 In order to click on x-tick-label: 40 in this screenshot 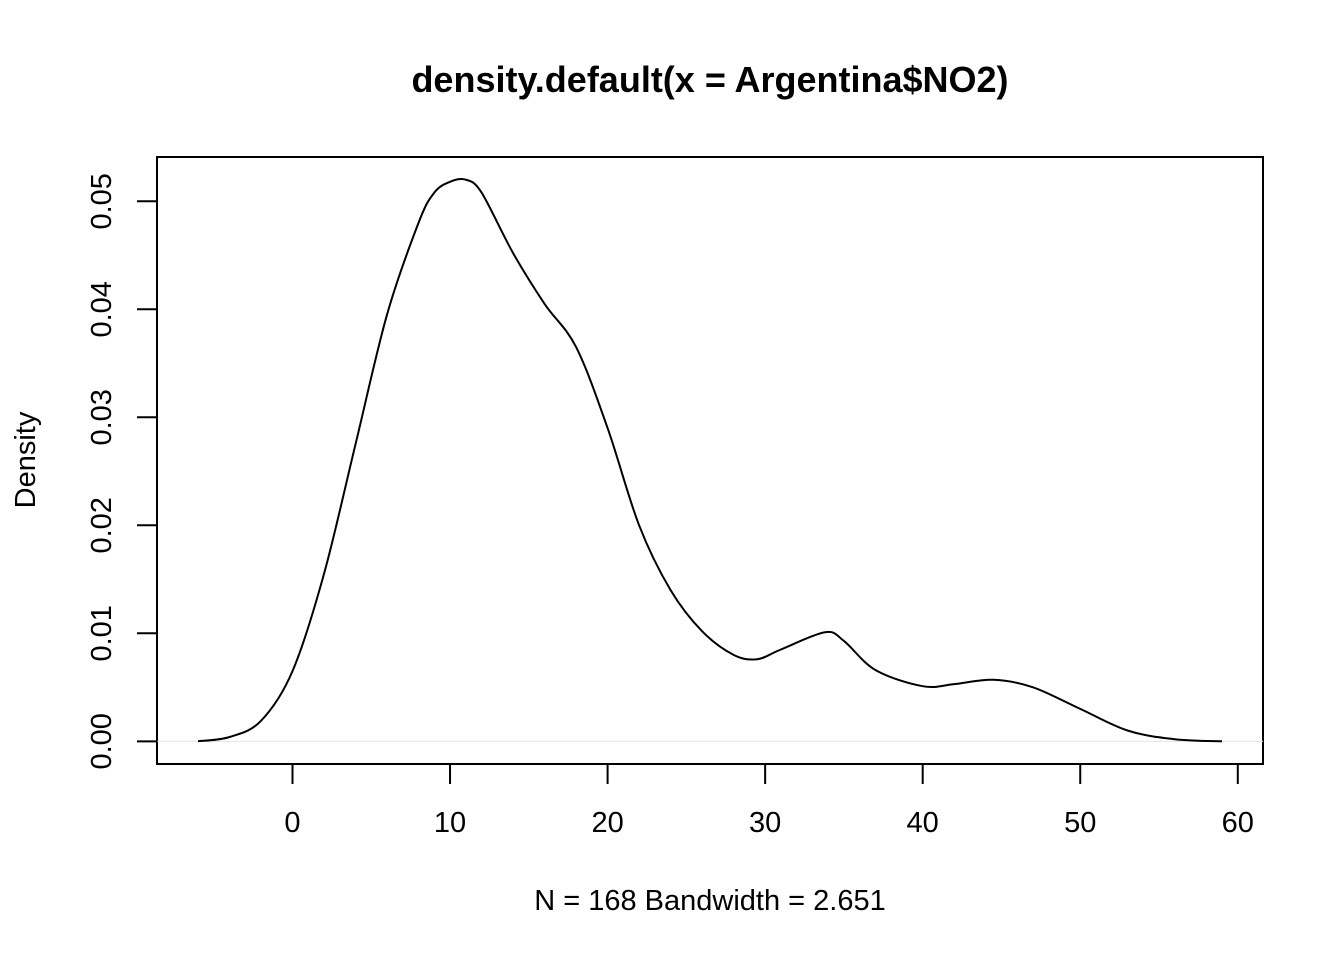, I will do `click(923, 823)`.